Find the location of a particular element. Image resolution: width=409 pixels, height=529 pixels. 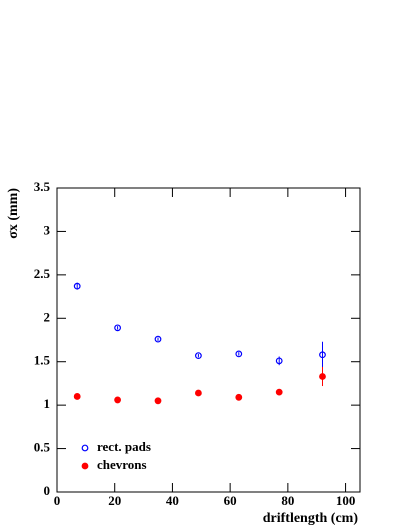

x-tick-label: 100 is located at coordinates (346, 500).